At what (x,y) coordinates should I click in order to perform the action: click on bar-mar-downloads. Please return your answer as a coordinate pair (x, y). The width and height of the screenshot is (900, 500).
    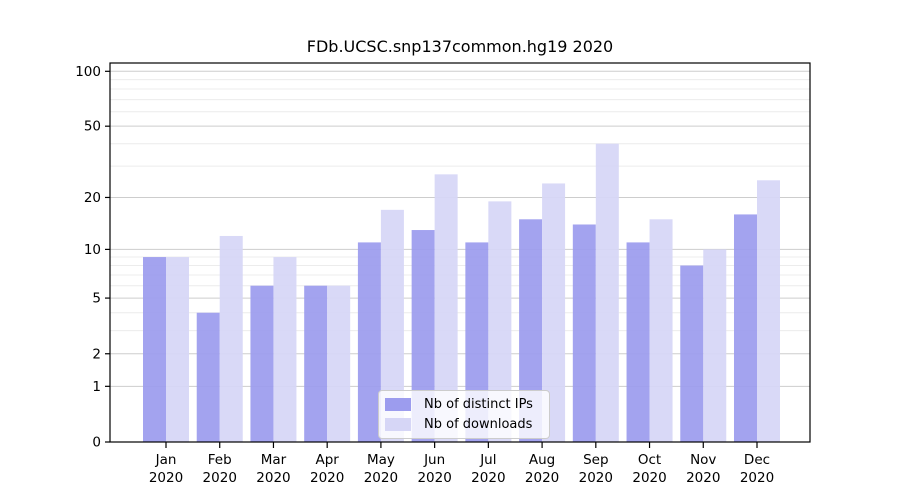
    Looking at the image, I should click on (285, 349).